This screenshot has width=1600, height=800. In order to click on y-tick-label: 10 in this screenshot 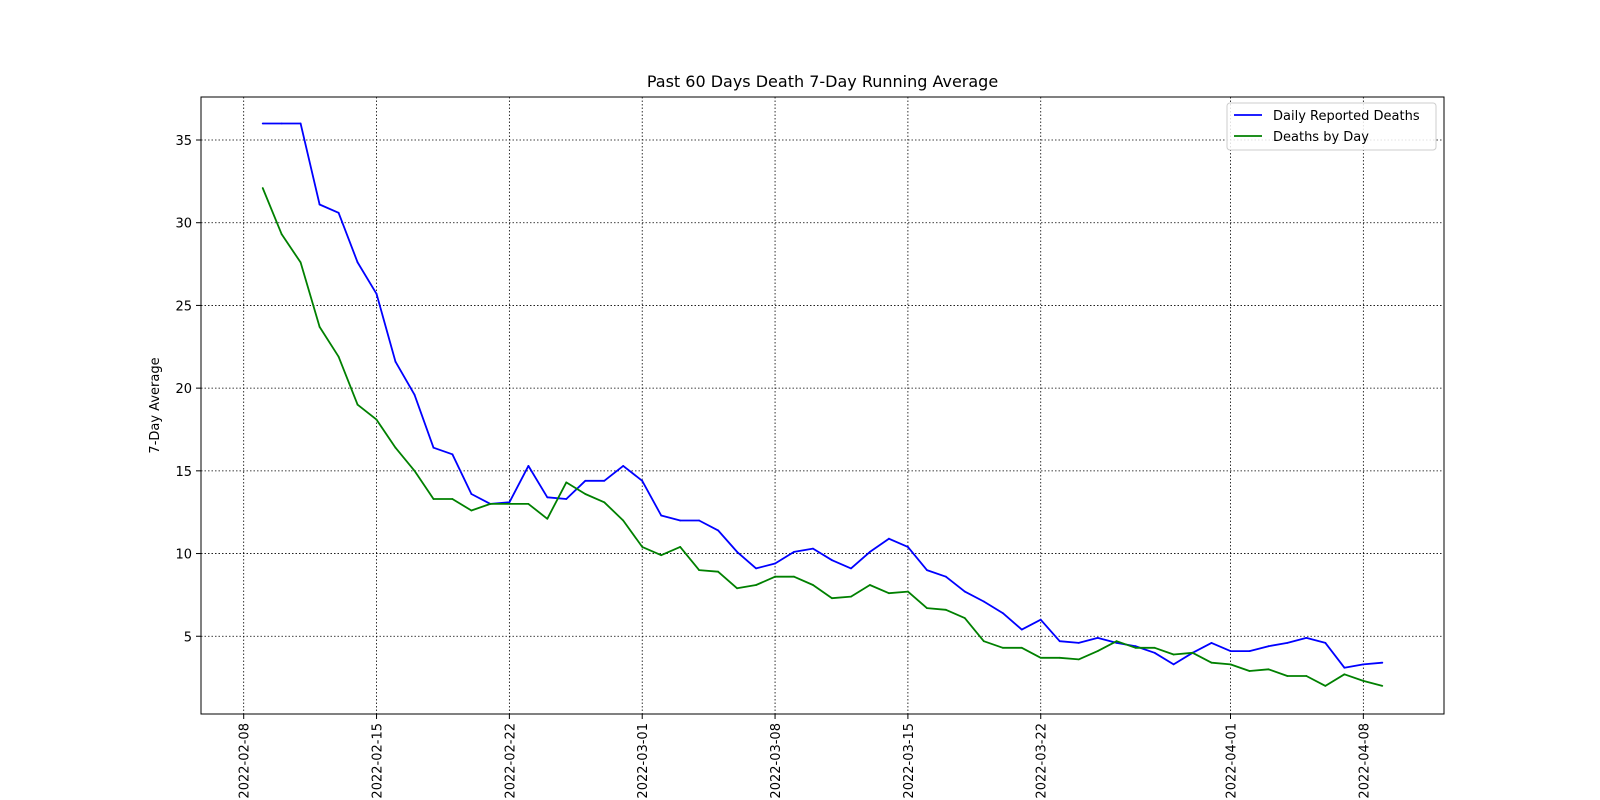, I will do `click(183, 555)`.